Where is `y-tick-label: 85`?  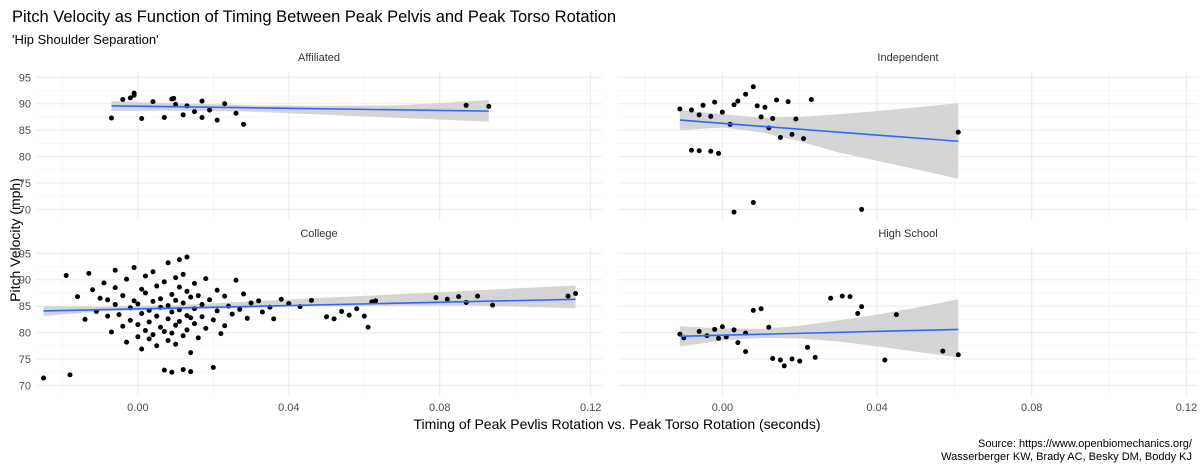
y-tick-label: 85 is located at coordinates (25, 131).